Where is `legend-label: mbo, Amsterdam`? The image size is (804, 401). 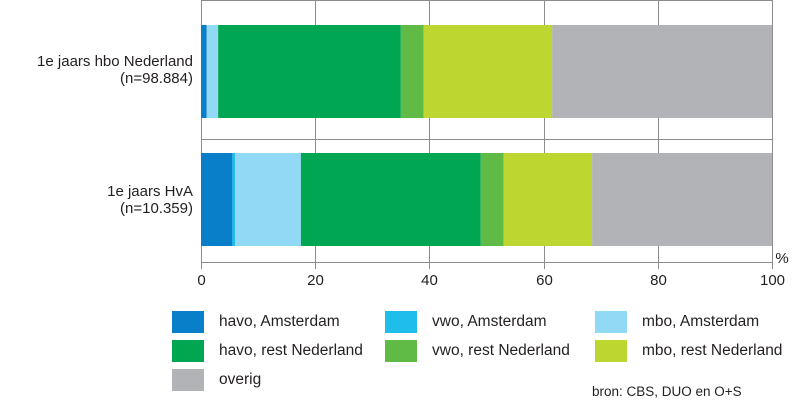
legend-label: mbo, Amsterdam is located at coordinates (701, 321).